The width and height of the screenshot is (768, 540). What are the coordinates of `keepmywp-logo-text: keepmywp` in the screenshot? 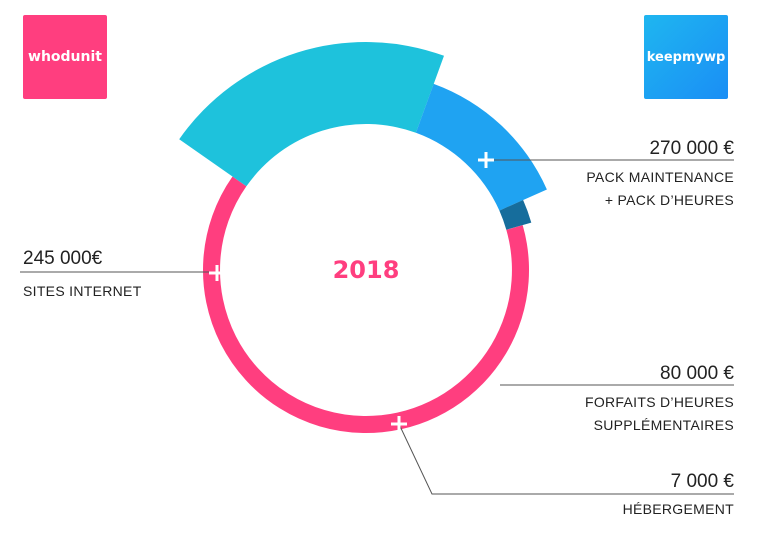 It's located at (686, 57).